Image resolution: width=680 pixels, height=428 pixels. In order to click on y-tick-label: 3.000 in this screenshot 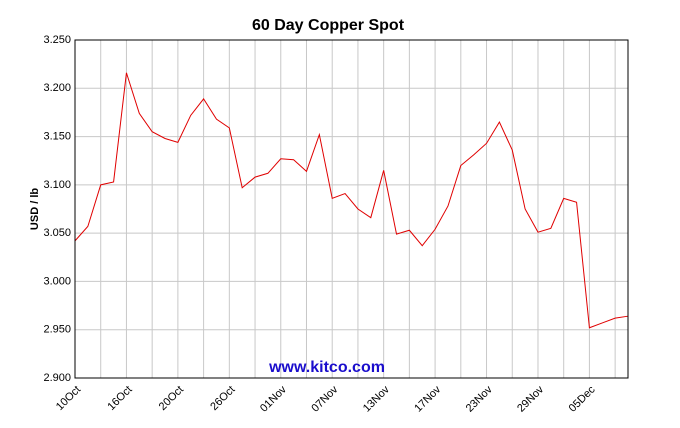, I will do `click(57, 281)`.